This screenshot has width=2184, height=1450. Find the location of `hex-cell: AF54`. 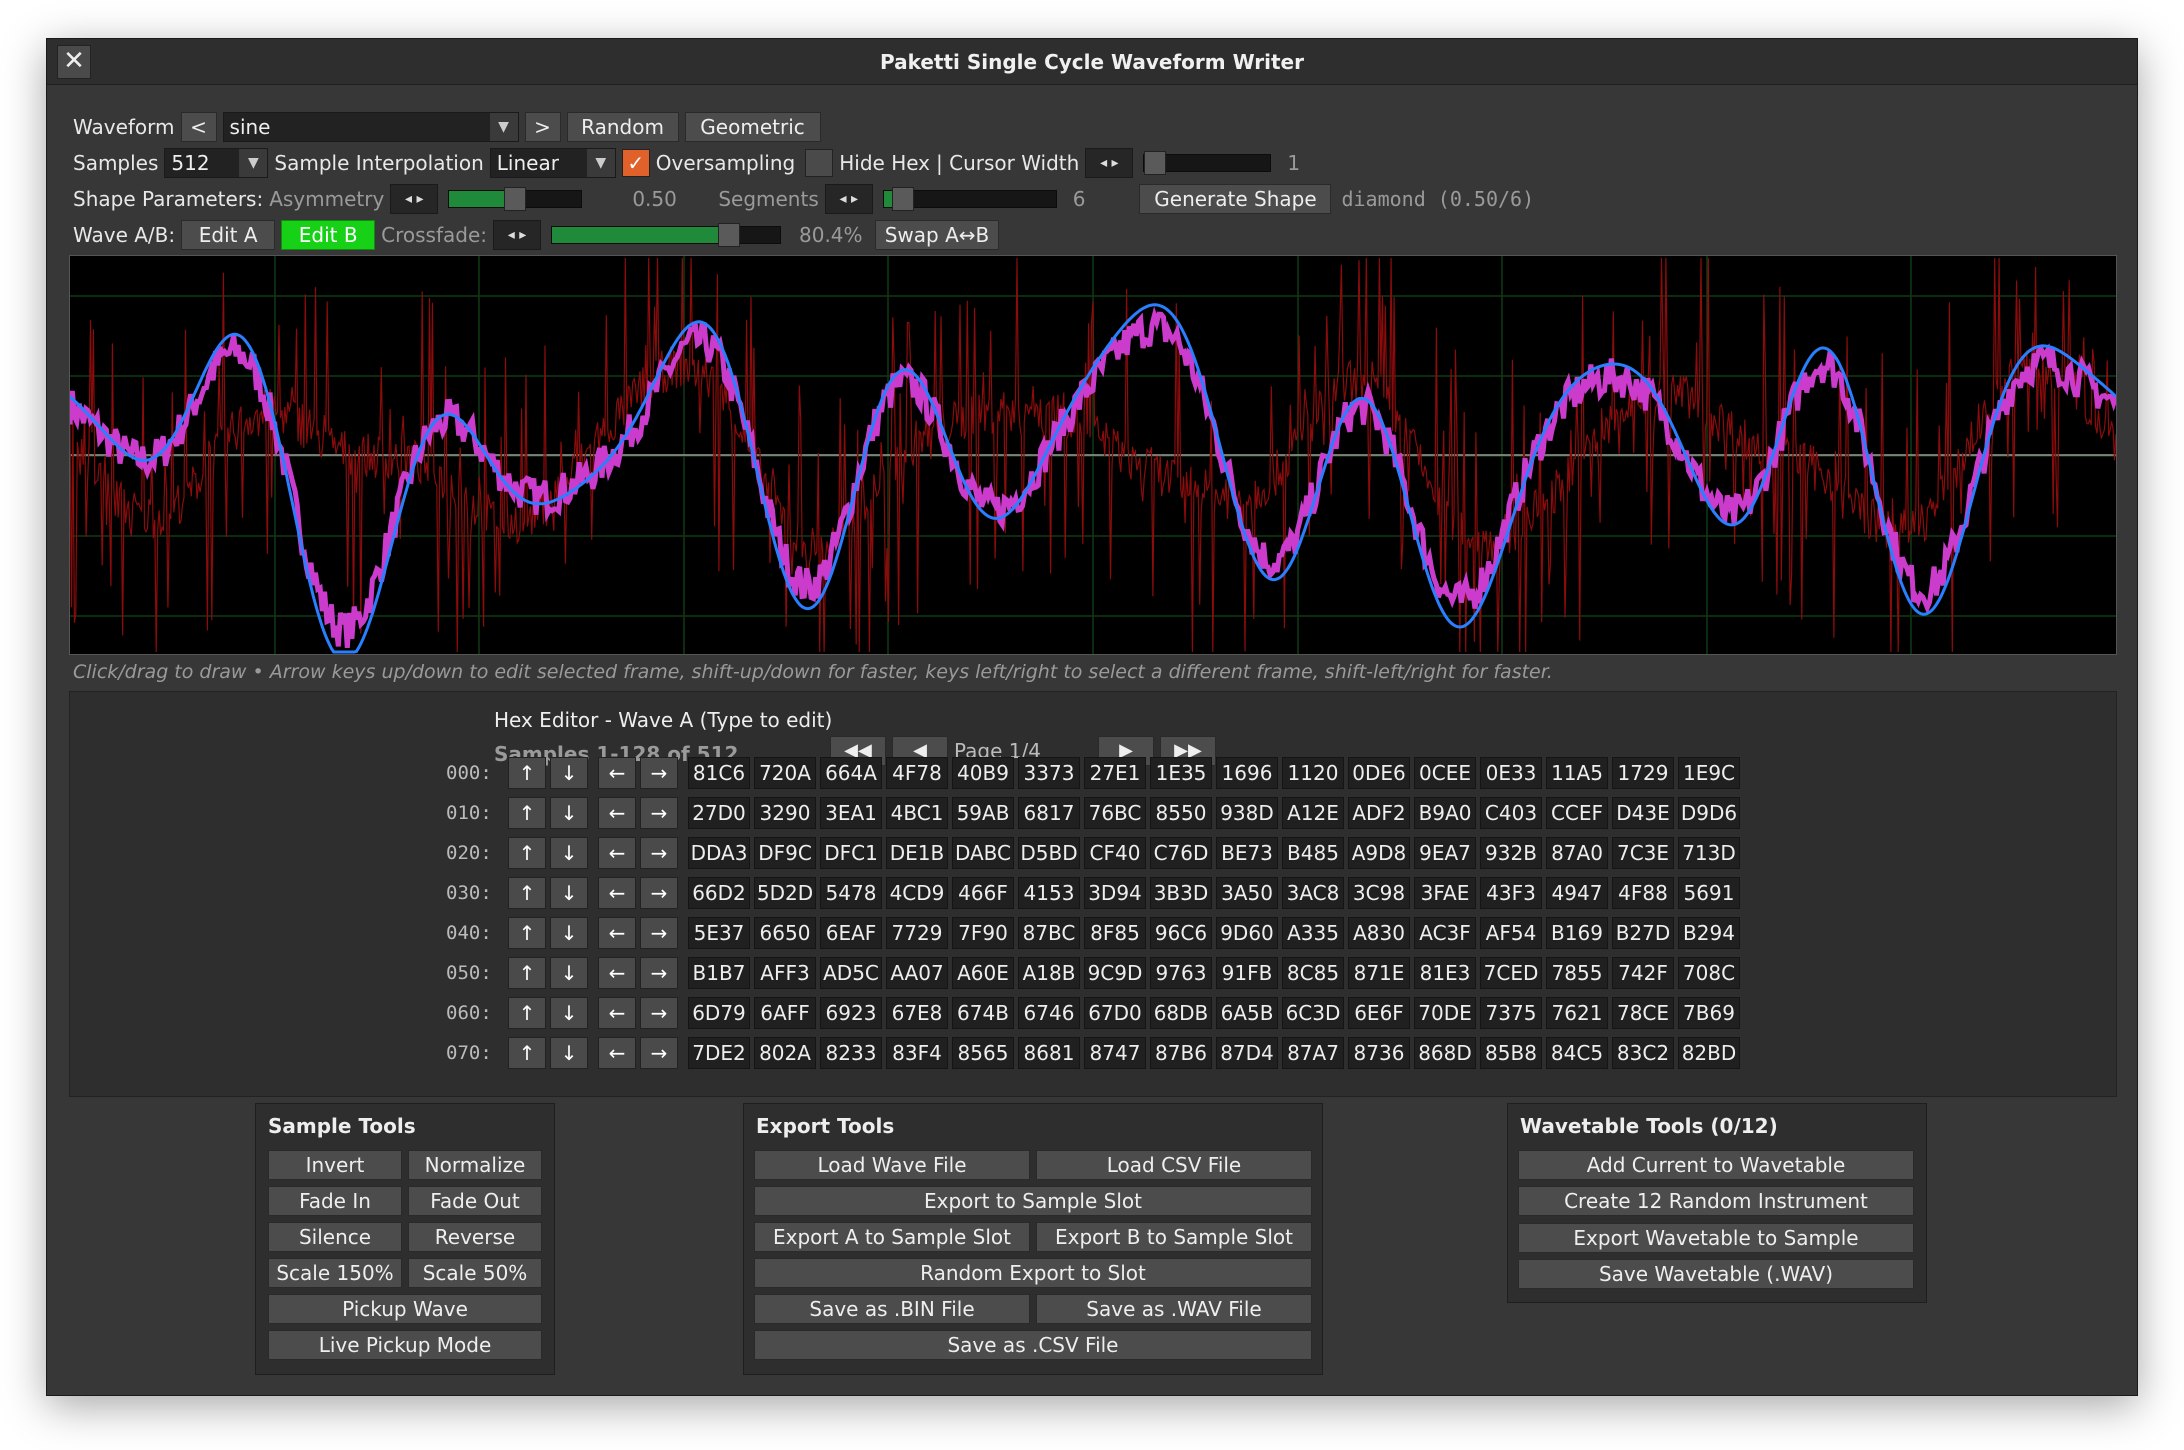

hex-cell: AF54 is located at coordinates (1511, 933).